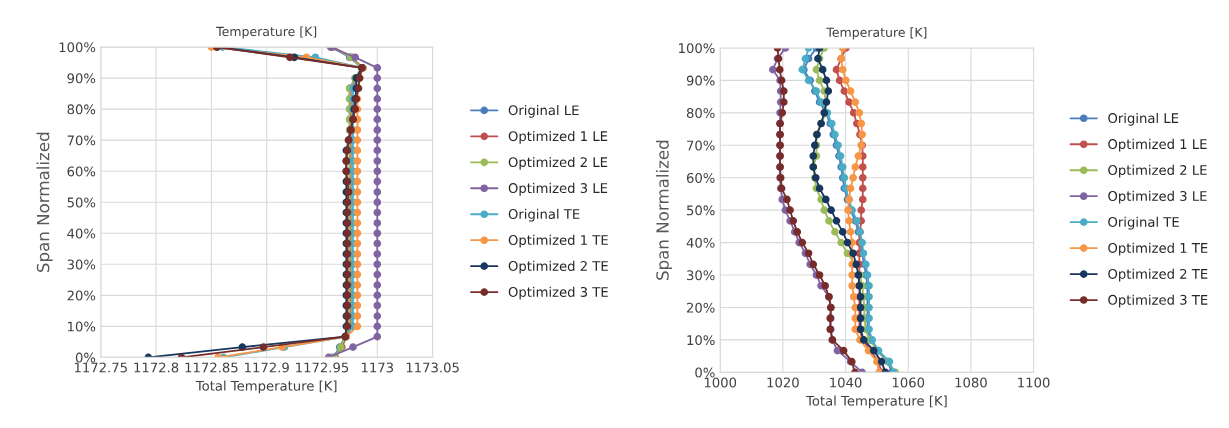 This screenshot has height=428, width=1229. I want to click on x-tick-label: 1172.8, so click(156, 367).